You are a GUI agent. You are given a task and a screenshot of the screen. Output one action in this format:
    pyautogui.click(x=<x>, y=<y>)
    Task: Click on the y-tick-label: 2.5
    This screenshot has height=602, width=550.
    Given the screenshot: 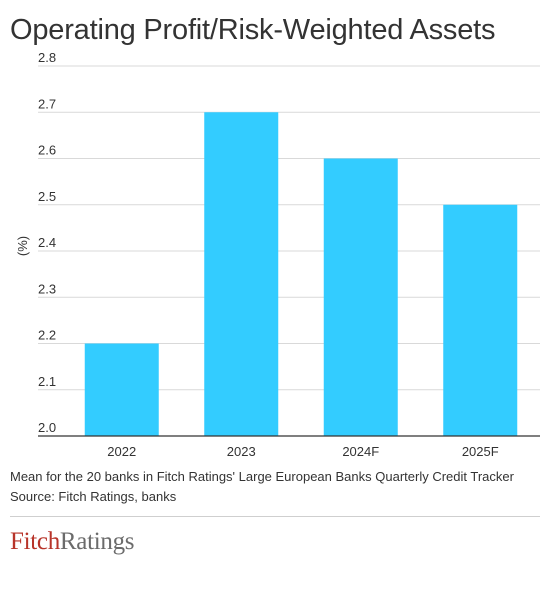 What is the action you would take?
    pyautogui.click(x=47, y=196)
    